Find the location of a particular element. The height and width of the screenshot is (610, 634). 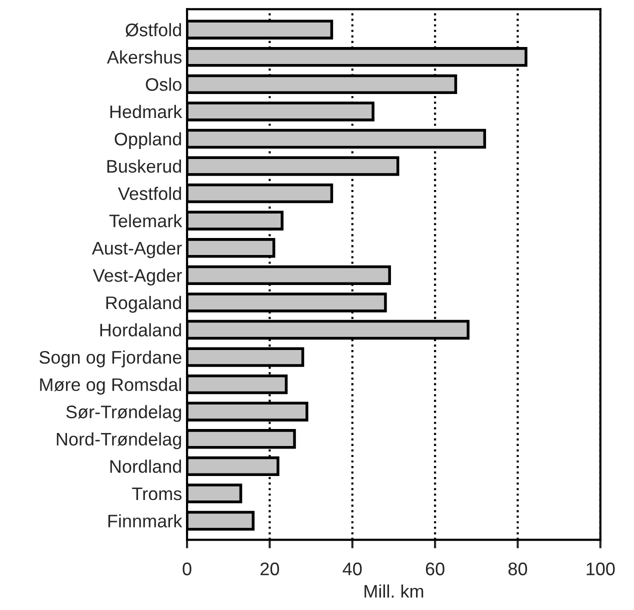

y-tick-label: Vestfold is located at coordinates (150, 193).